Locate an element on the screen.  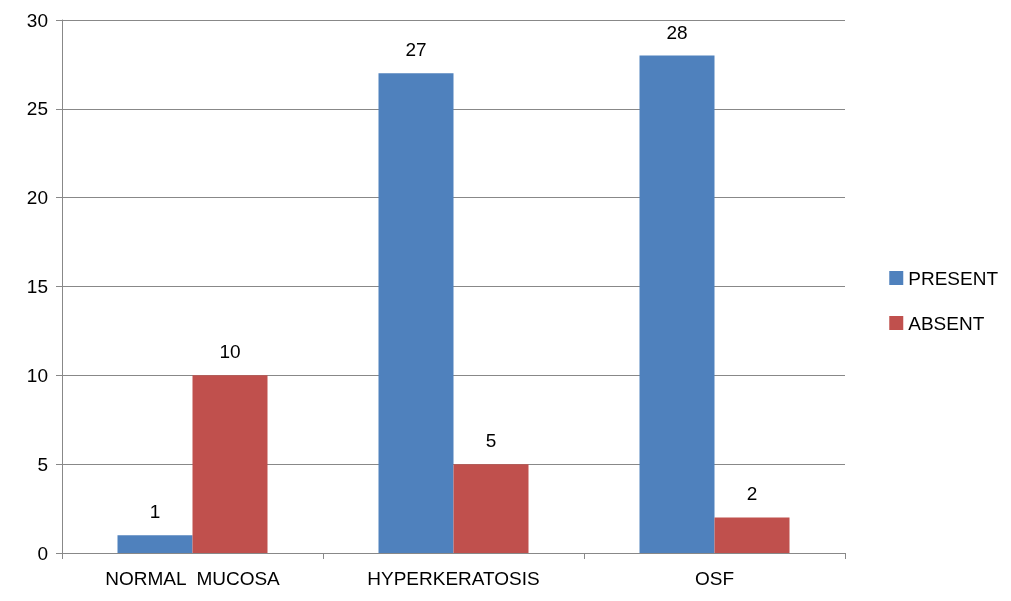
y-tick-label: 5 is located at coordinates (42, 464).